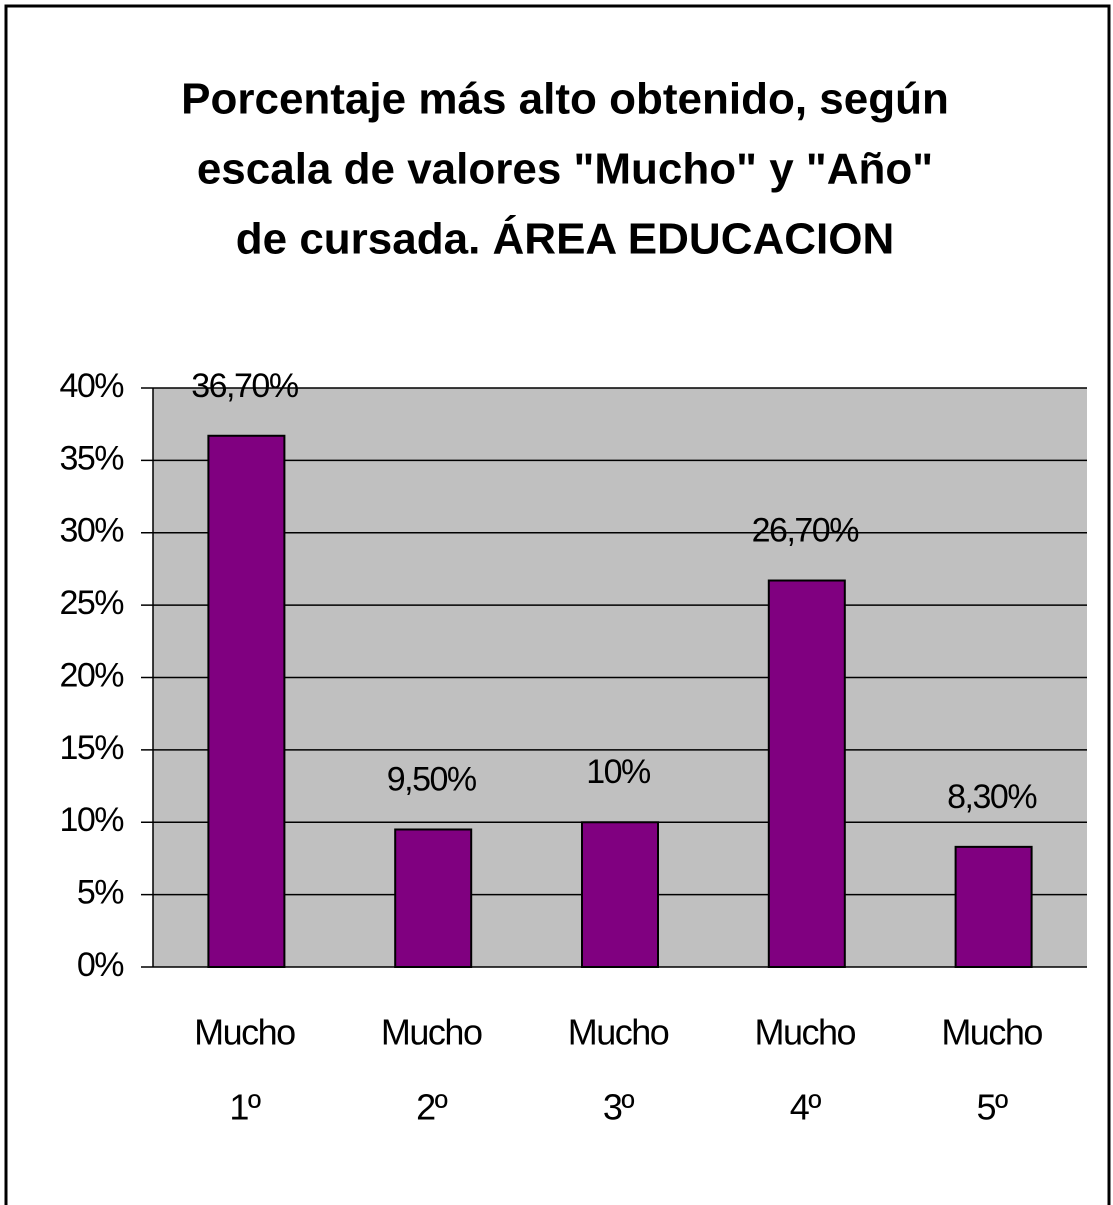 The width and height of the screenshot is (1113, 1205). What do you see at coordinates (993, 1107) in the screenshot?
I see `x-tick-label: 5º` at bounding box center [993, 1107].